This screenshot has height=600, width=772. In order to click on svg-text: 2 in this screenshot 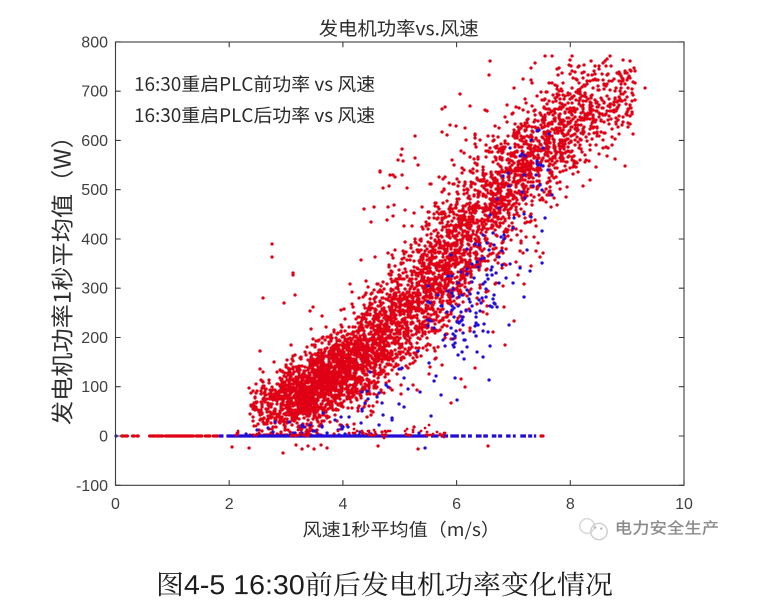, I will do `click(229, 504)`.